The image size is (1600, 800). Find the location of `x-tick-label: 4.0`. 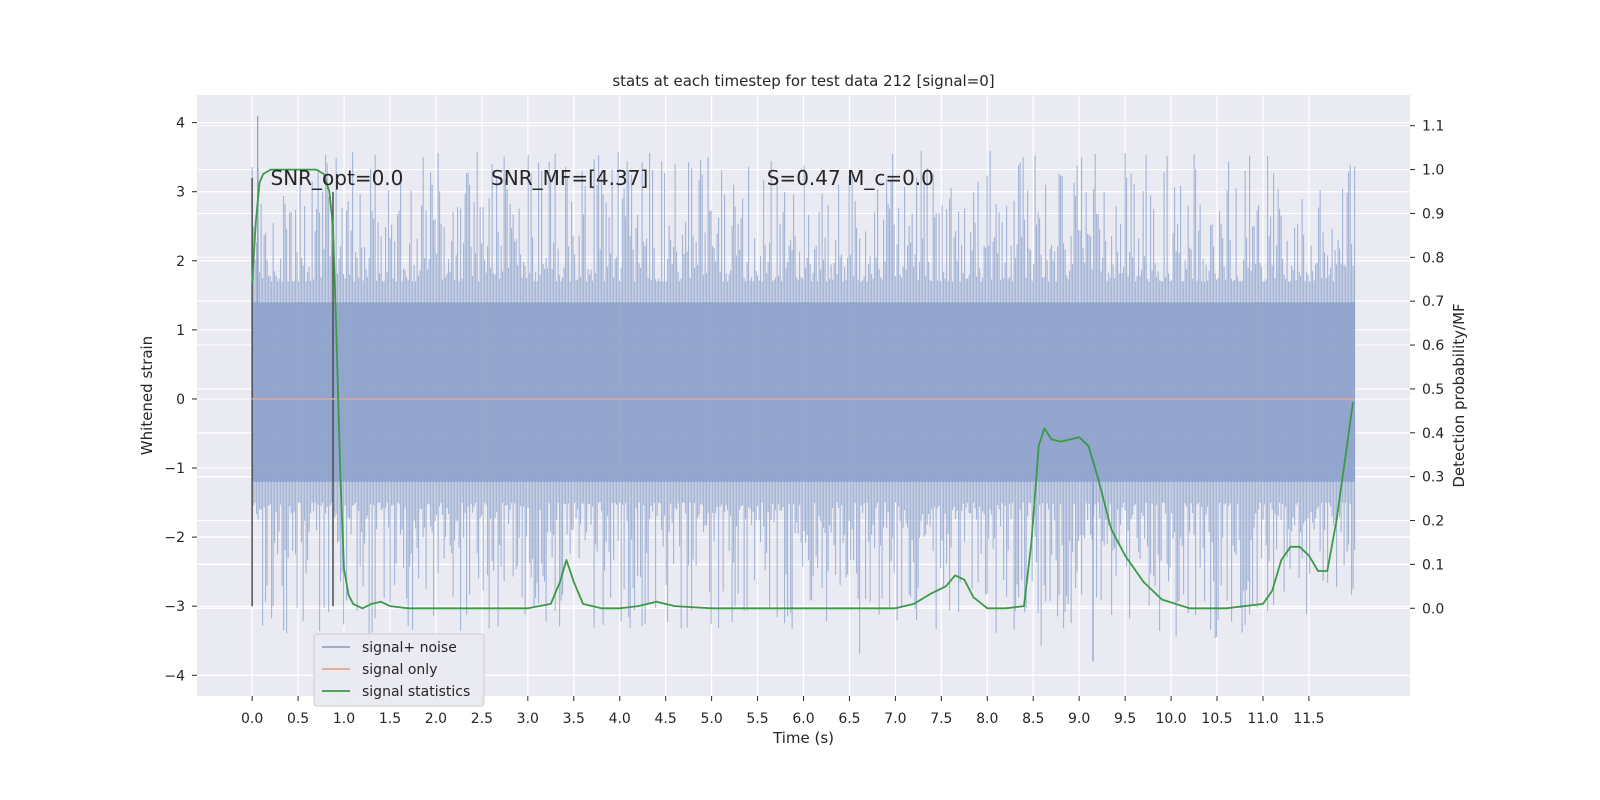

x-tick-label: 4.0 is located at coordinates (620, 719).